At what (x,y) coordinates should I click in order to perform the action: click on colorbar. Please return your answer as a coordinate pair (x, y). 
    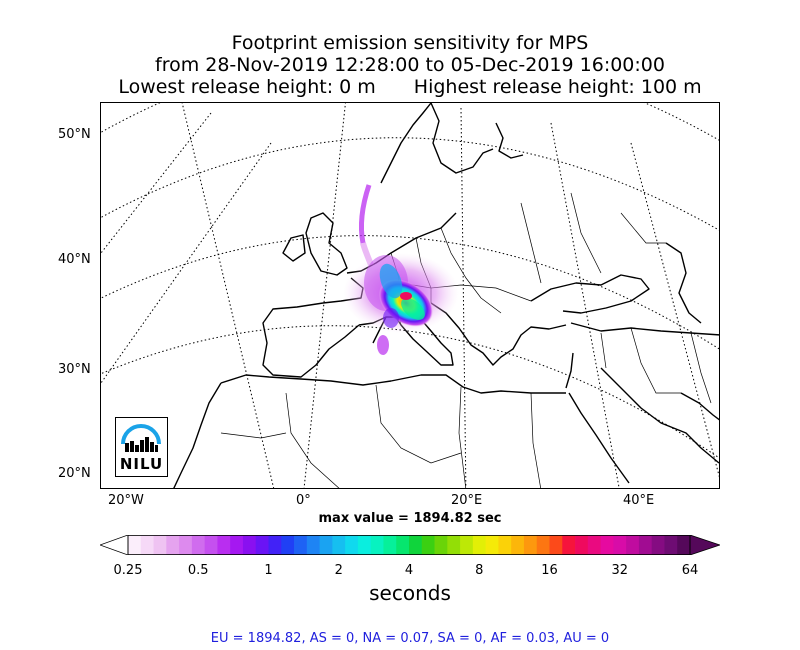
    Looking at the image, I should click on (410, 545).